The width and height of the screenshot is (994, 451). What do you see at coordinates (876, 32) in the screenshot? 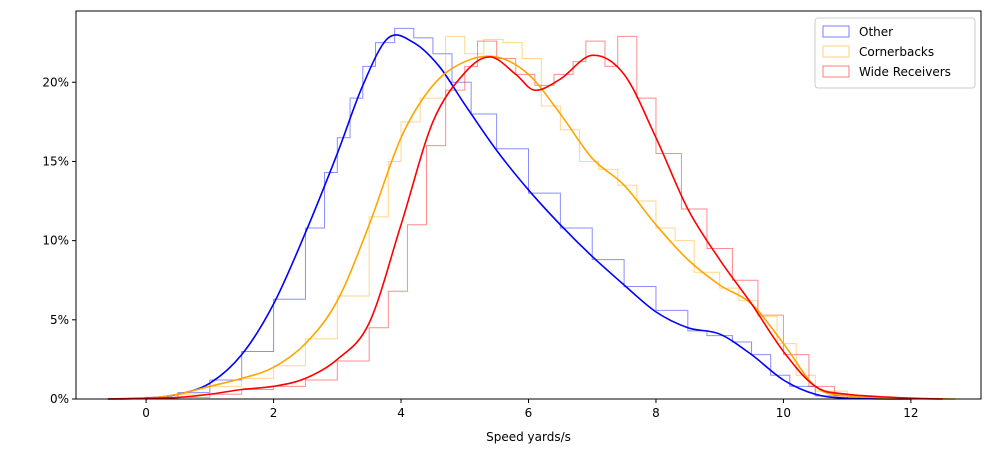
I see `legend-label: Other` at bounding box center [876, 32].